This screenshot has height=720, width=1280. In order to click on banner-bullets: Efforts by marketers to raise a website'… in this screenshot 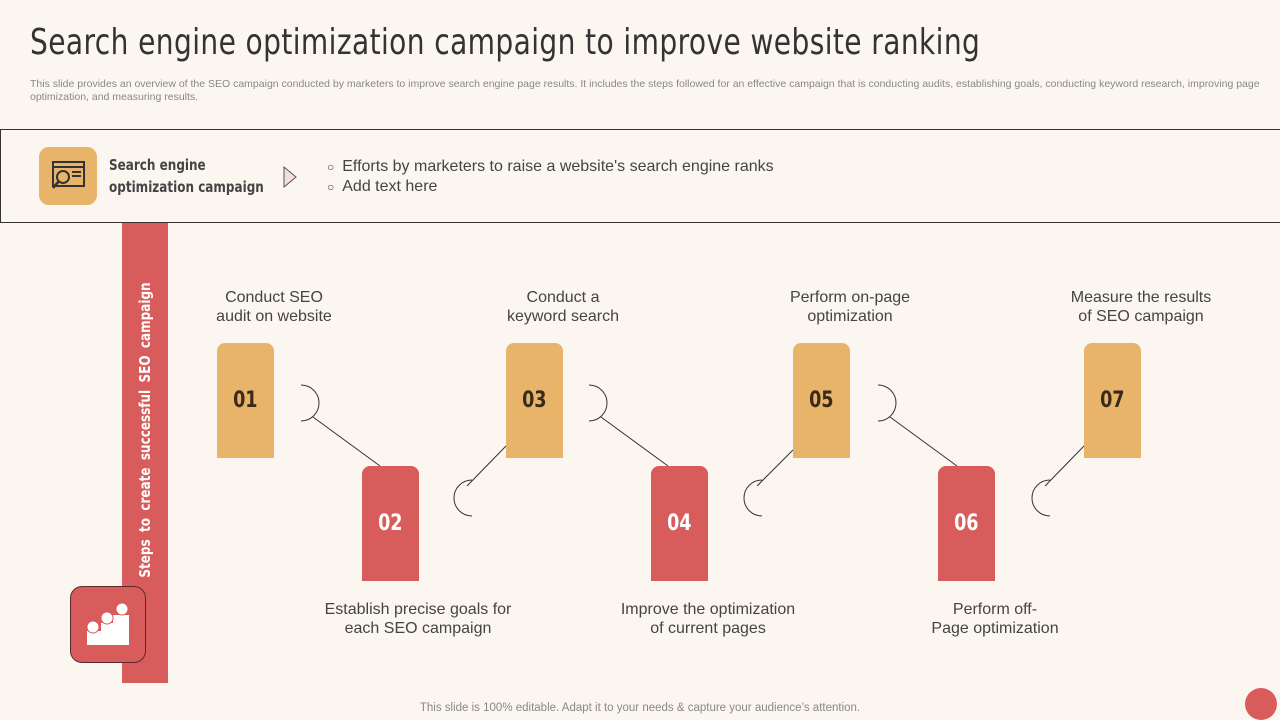, I will do `click(550, 177)`.